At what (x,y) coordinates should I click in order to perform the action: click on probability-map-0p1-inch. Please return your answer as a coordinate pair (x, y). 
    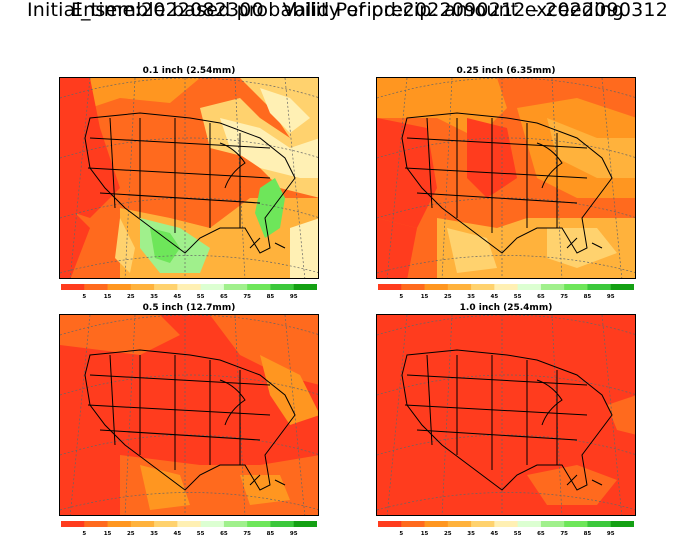
    Looking at the image, I should click on (189, 178).